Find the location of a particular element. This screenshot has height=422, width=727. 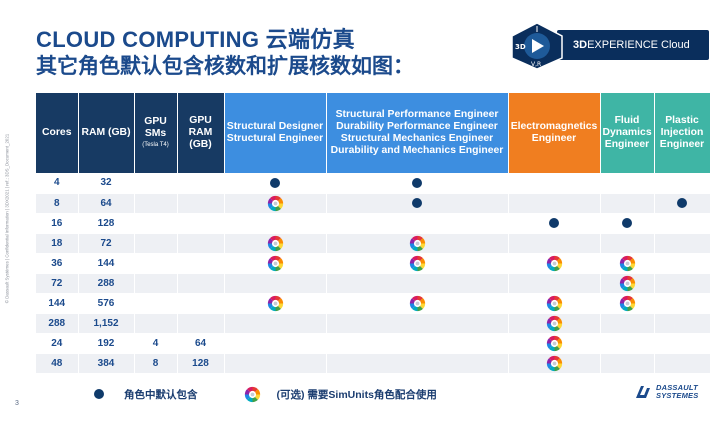

legend-dot-label: 角色中默认包含 is located at coordinates (161, 394).